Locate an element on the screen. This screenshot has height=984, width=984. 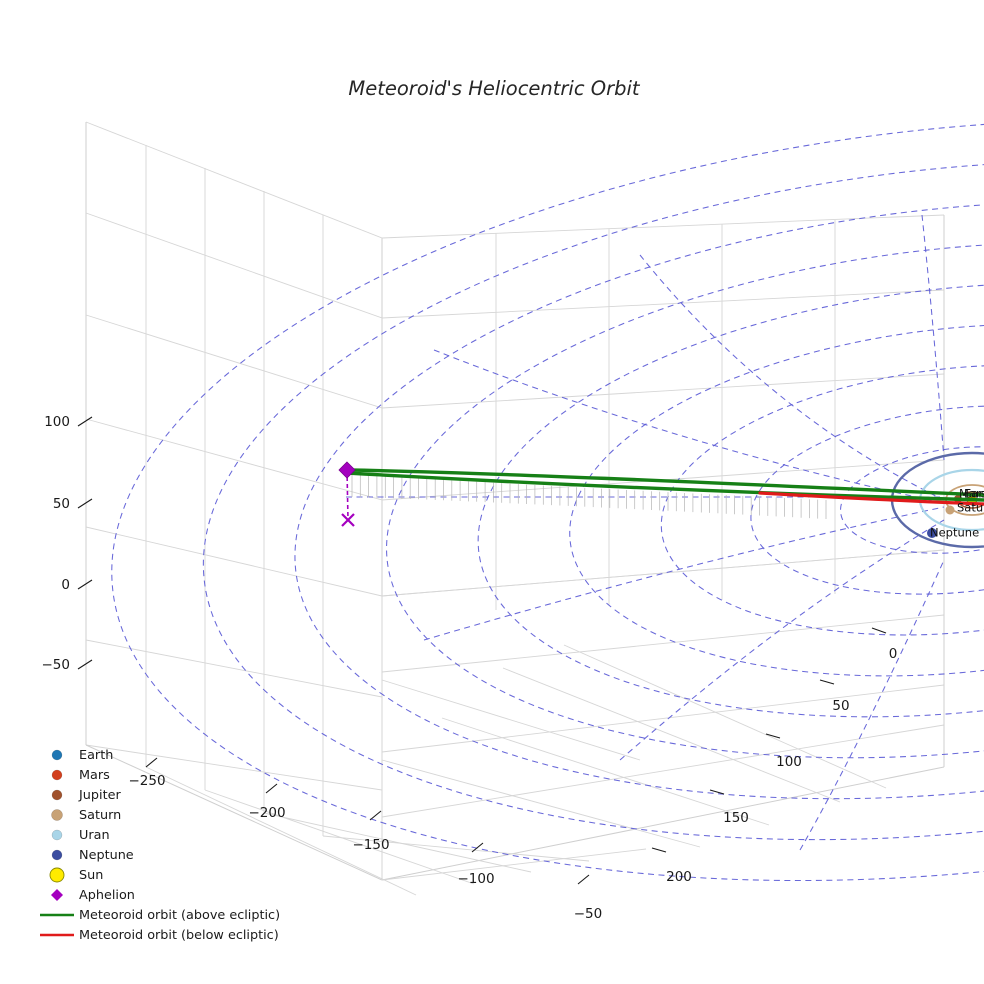
aphelion-diamond-marker is located at coordinates (347, 470).